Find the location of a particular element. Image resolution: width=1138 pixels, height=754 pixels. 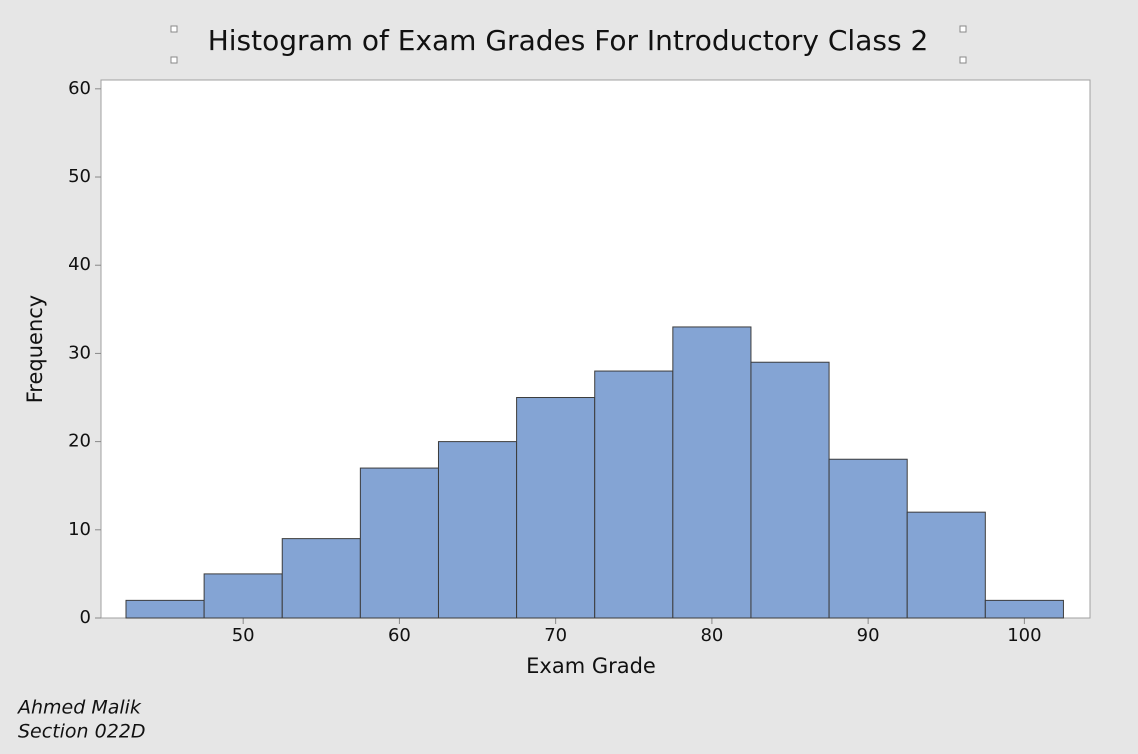

y-tick-label: 40 is located at coordinates (79, 264).